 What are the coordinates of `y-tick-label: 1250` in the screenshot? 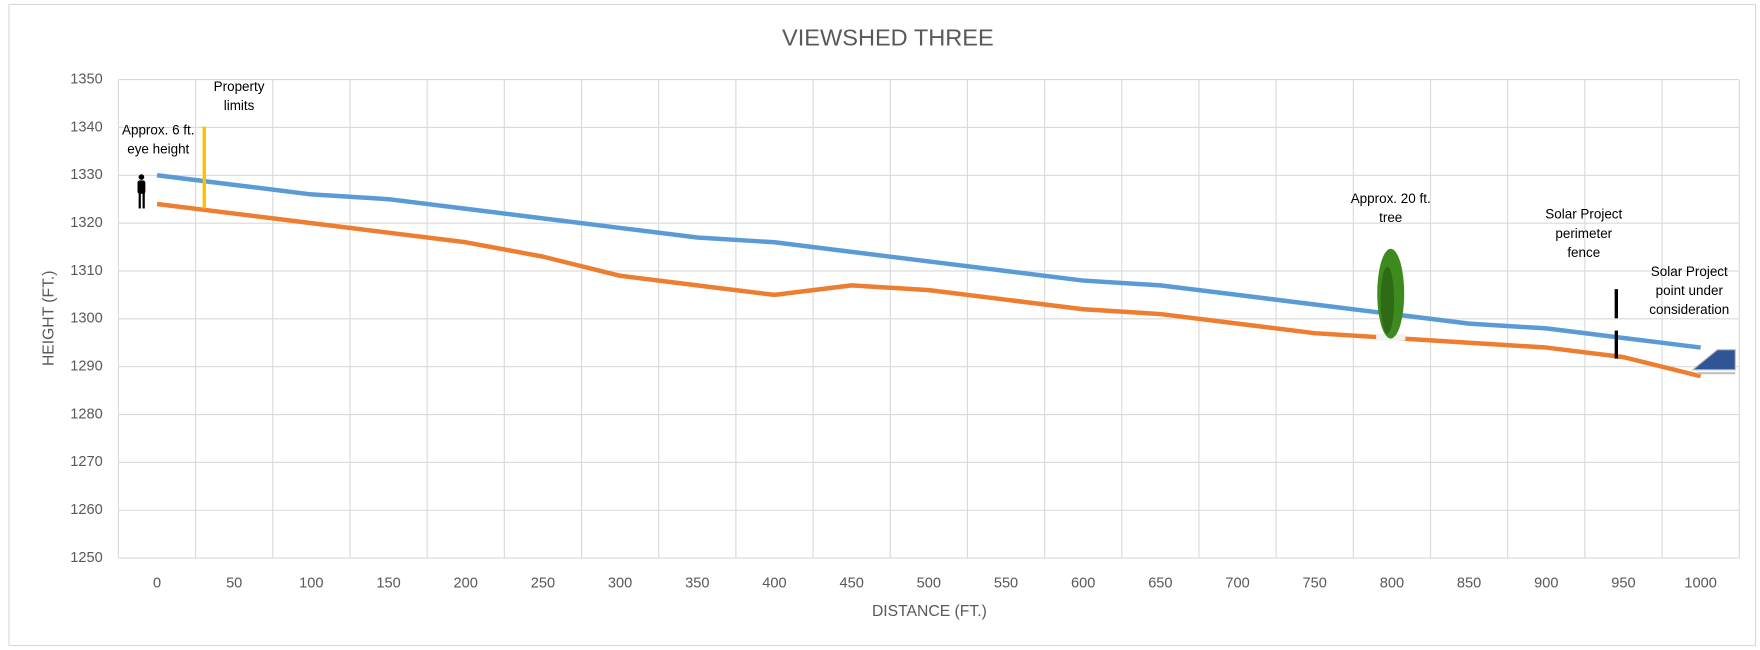 It's located at (86, 558).